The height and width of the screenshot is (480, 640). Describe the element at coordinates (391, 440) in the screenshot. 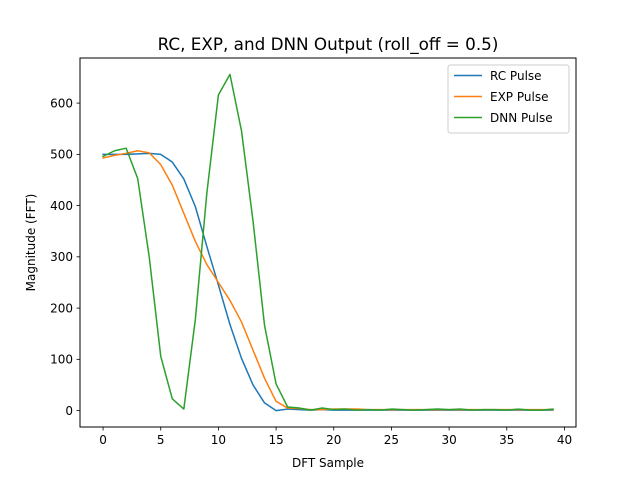

I see `x-tick-label: 25` at that location.